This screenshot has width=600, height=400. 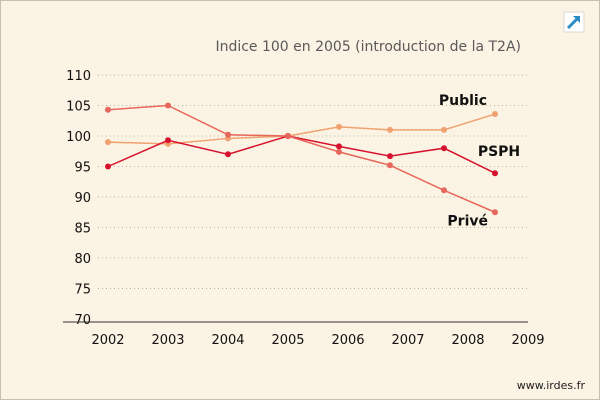 I want to click on y-tick-label: 110, so click(x=78, y=76).